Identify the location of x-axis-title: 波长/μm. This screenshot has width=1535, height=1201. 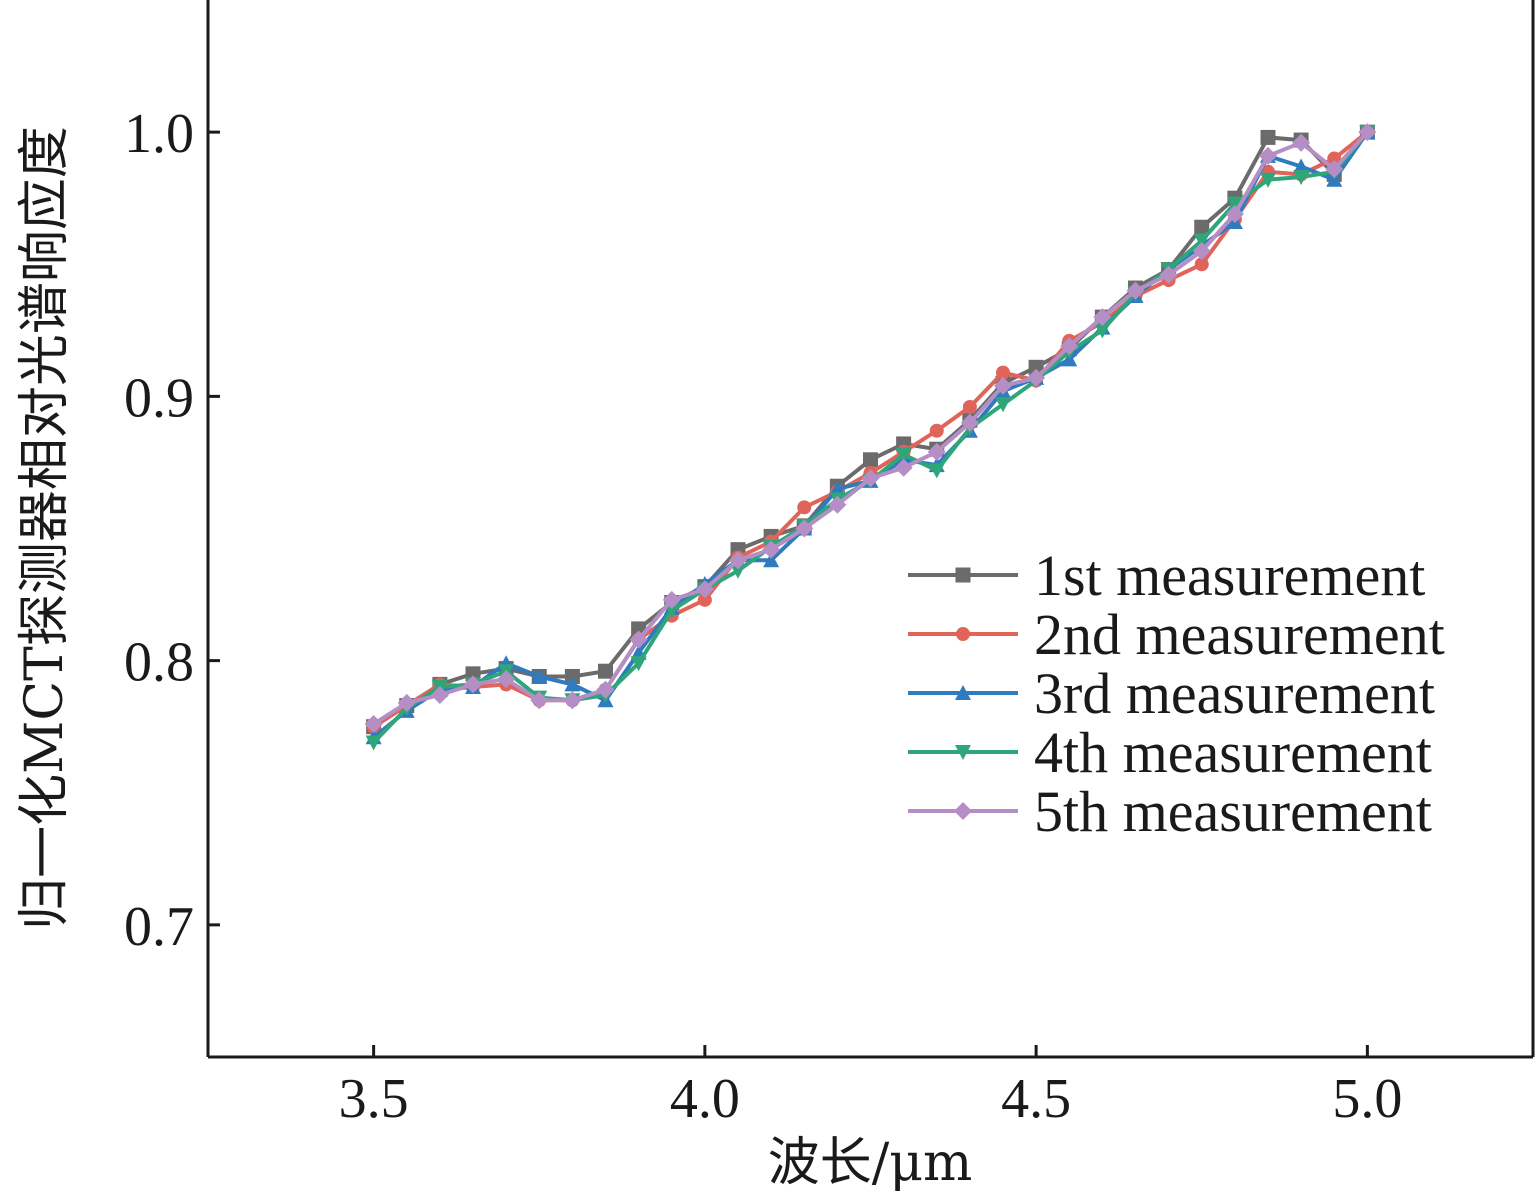
(870, 1163).